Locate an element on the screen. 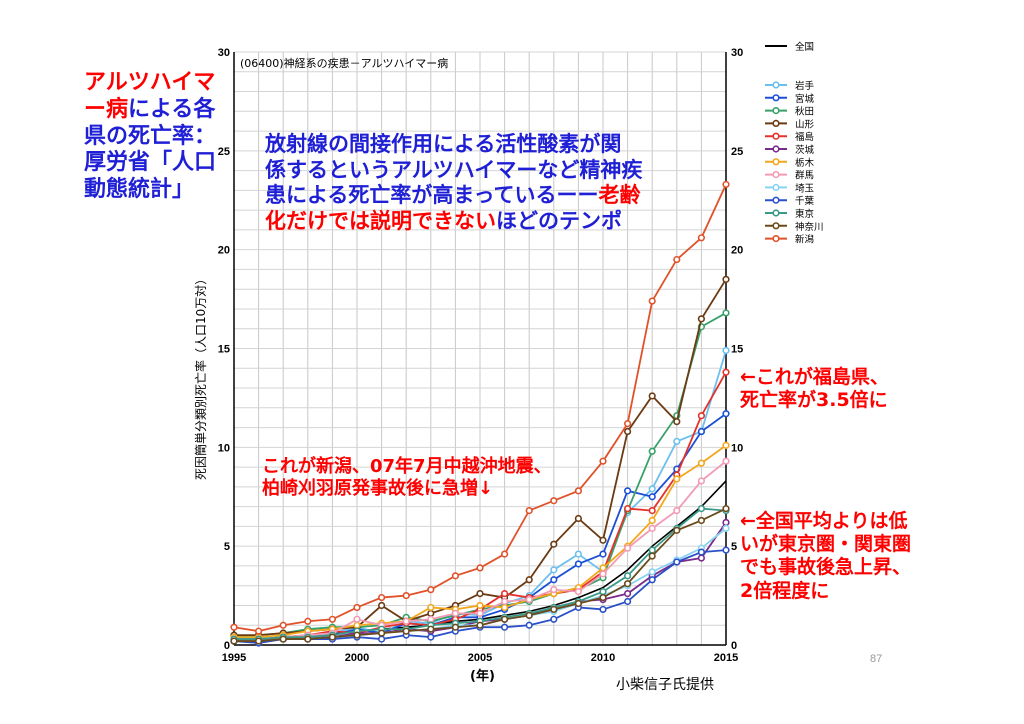 This screenshot has height=724, width=1024. center-line4b: ほどのテンポ is located at coordinates (559, 220).